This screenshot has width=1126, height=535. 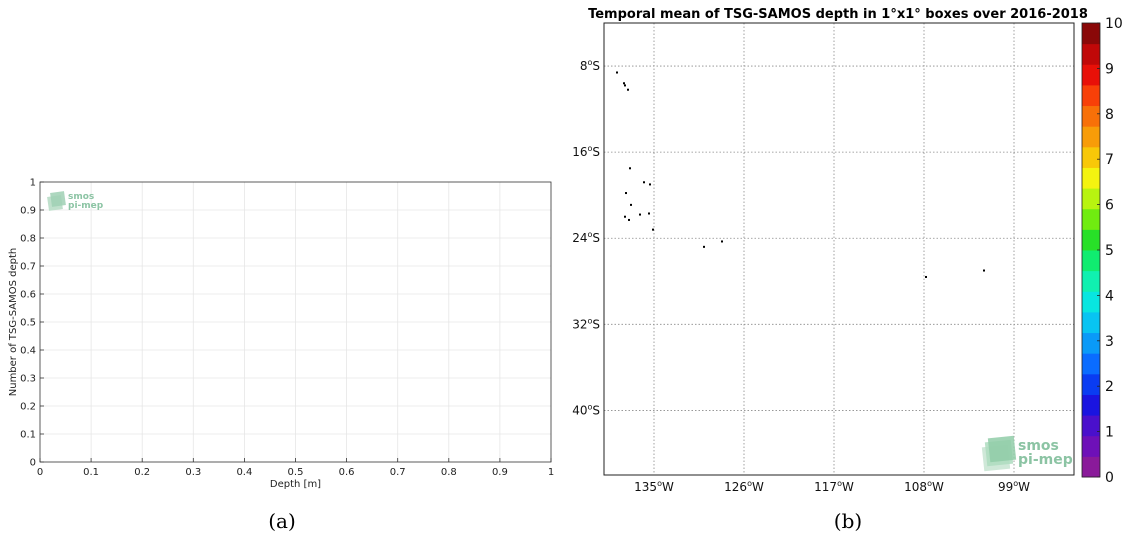 I want to click on panel-b-logo: smos pi-mep, so click(x=1027, y=453).